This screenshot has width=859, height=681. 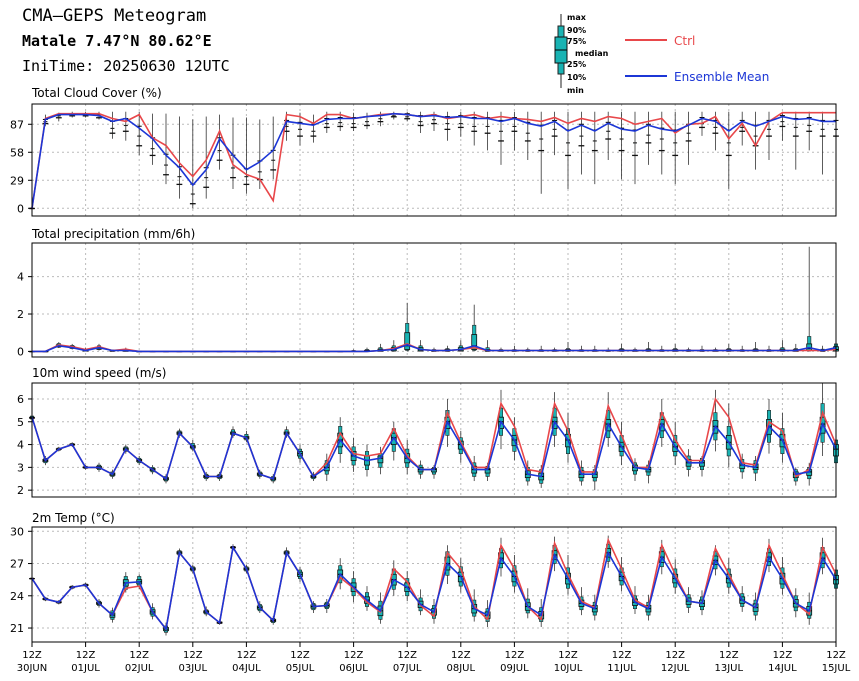 I want to click on y-tick-label: 58, so click(x=17, y=152).